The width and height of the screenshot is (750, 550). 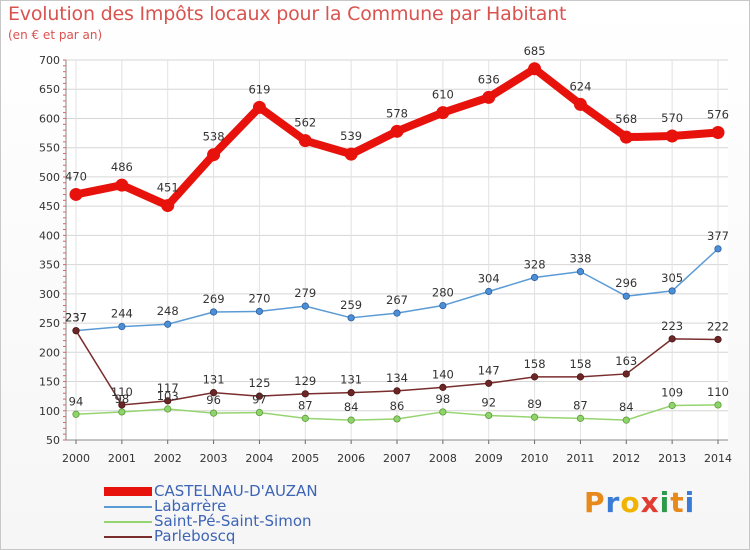 What do you see at coordinates (128, 507) in the screenshot?
I see `legend-swatch-labarrere` at bounding box center [128, 507].